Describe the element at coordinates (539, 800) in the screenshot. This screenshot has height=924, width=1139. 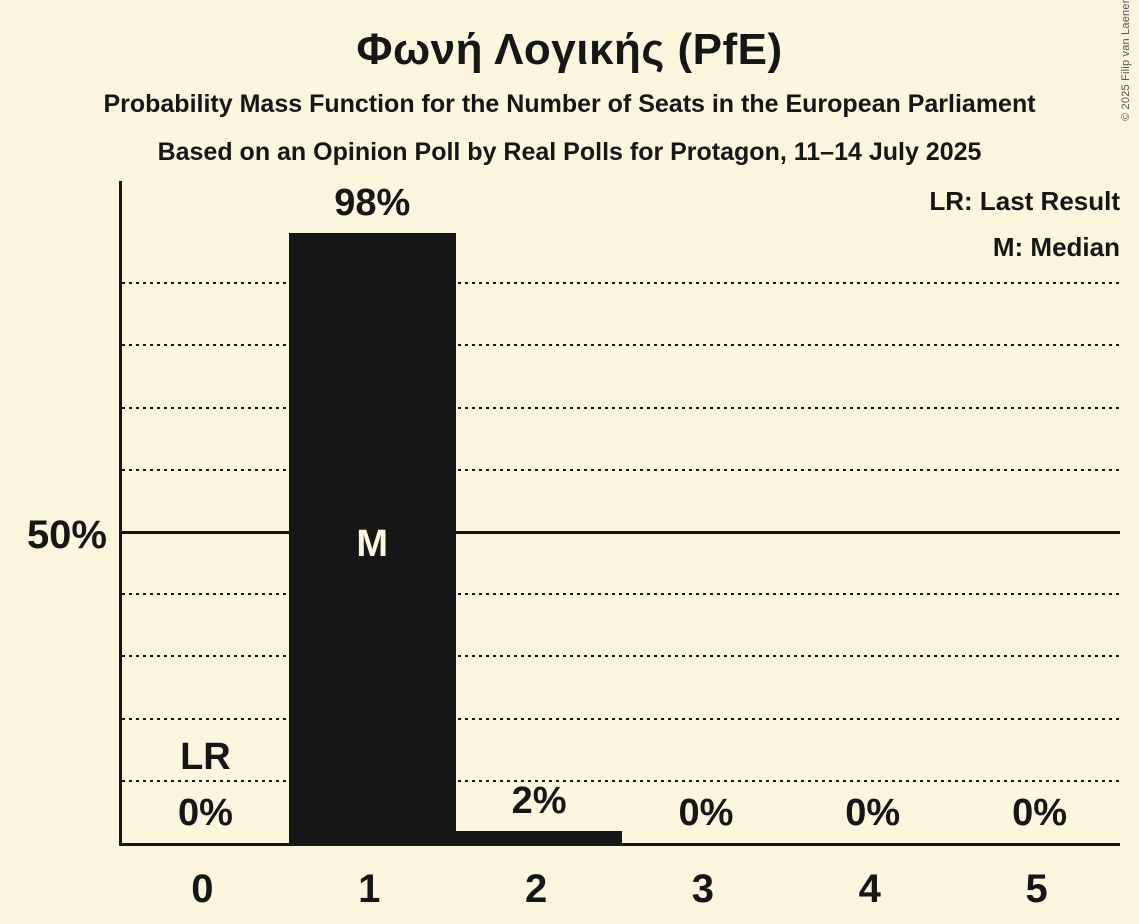
I see `value-label-seats-2: 2%` at that location.